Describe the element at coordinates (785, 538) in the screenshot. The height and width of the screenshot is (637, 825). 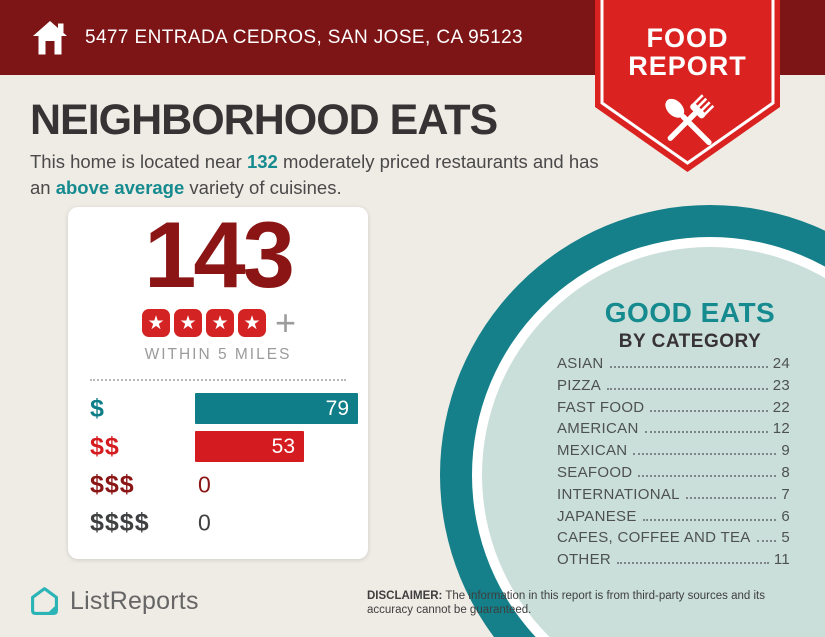
I see `category-value: 5` at that location.